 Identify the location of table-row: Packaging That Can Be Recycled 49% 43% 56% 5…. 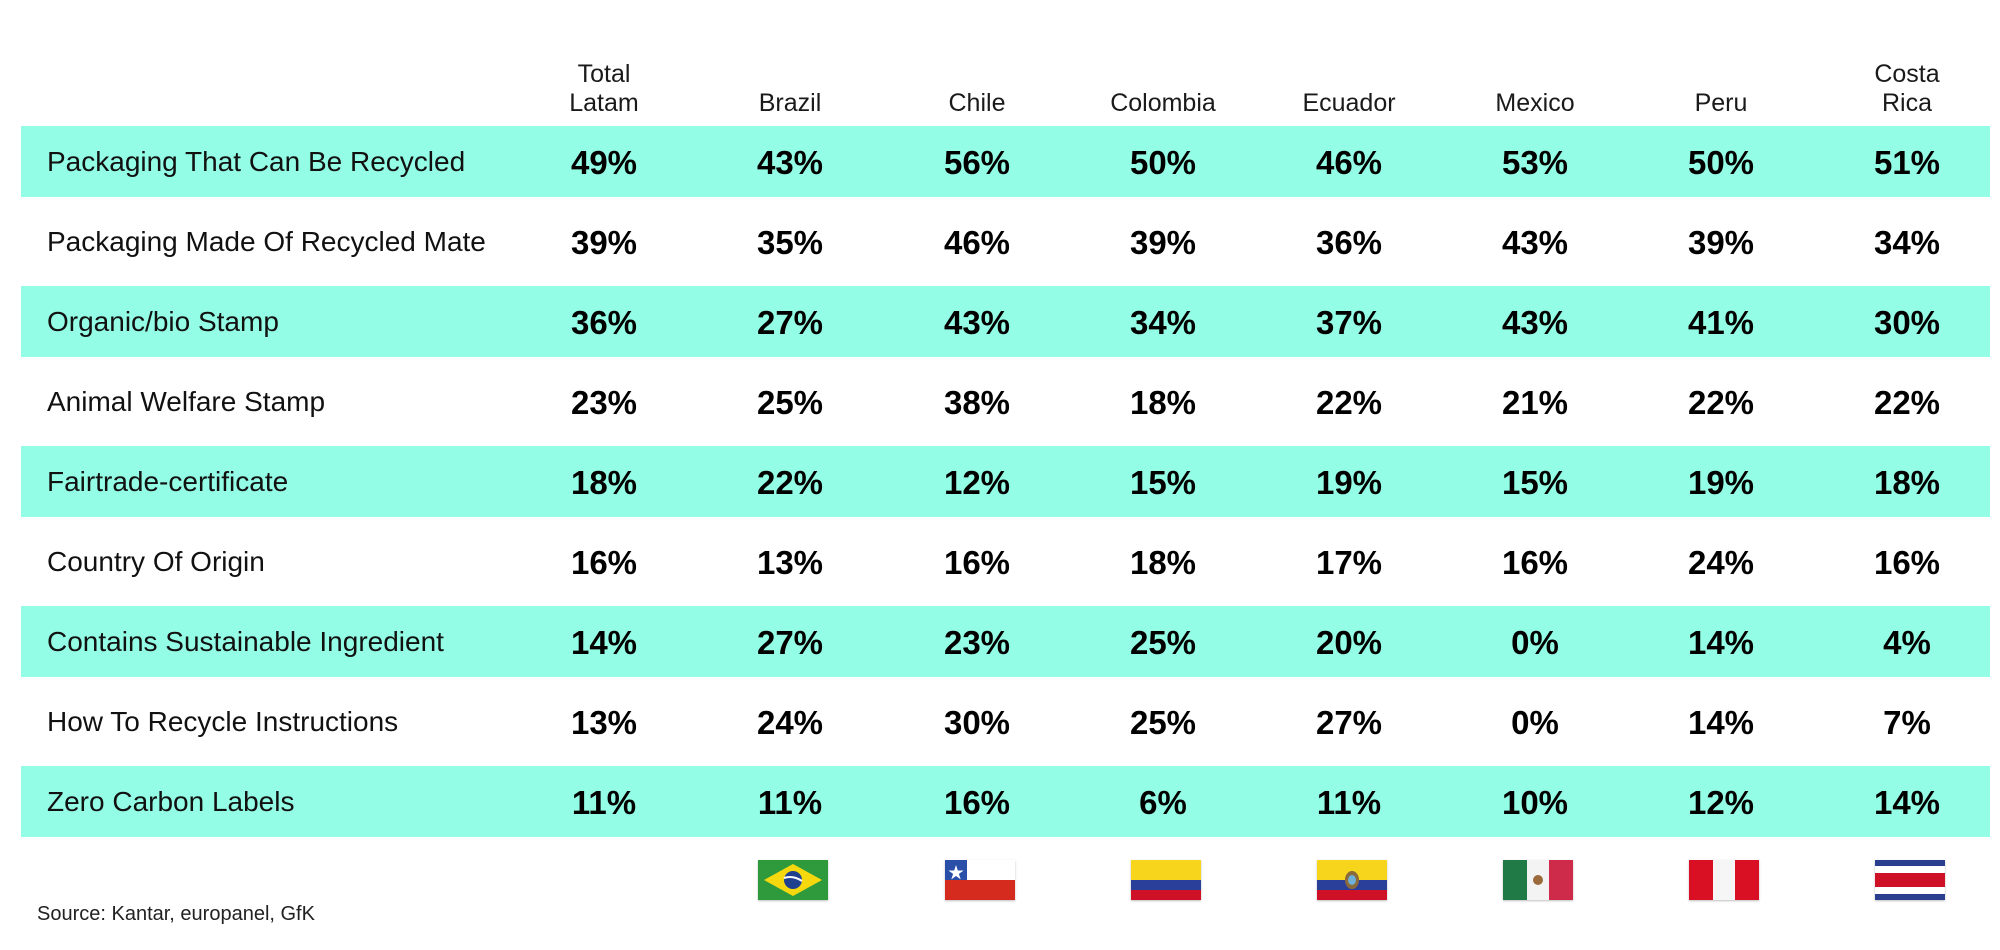
(1005, 161).